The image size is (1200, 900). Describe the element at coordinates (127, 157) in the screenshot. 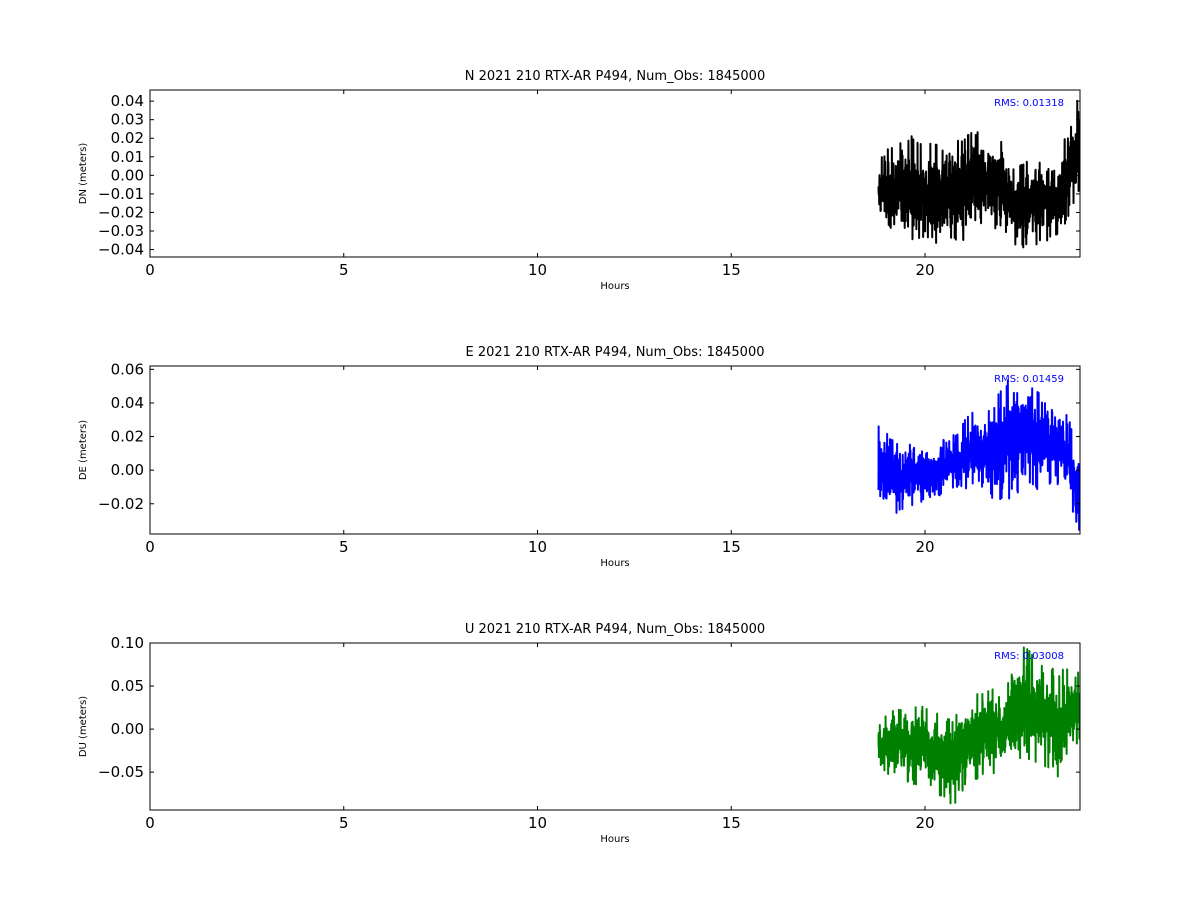

I see `y-tick-label: 0.01` at that location.